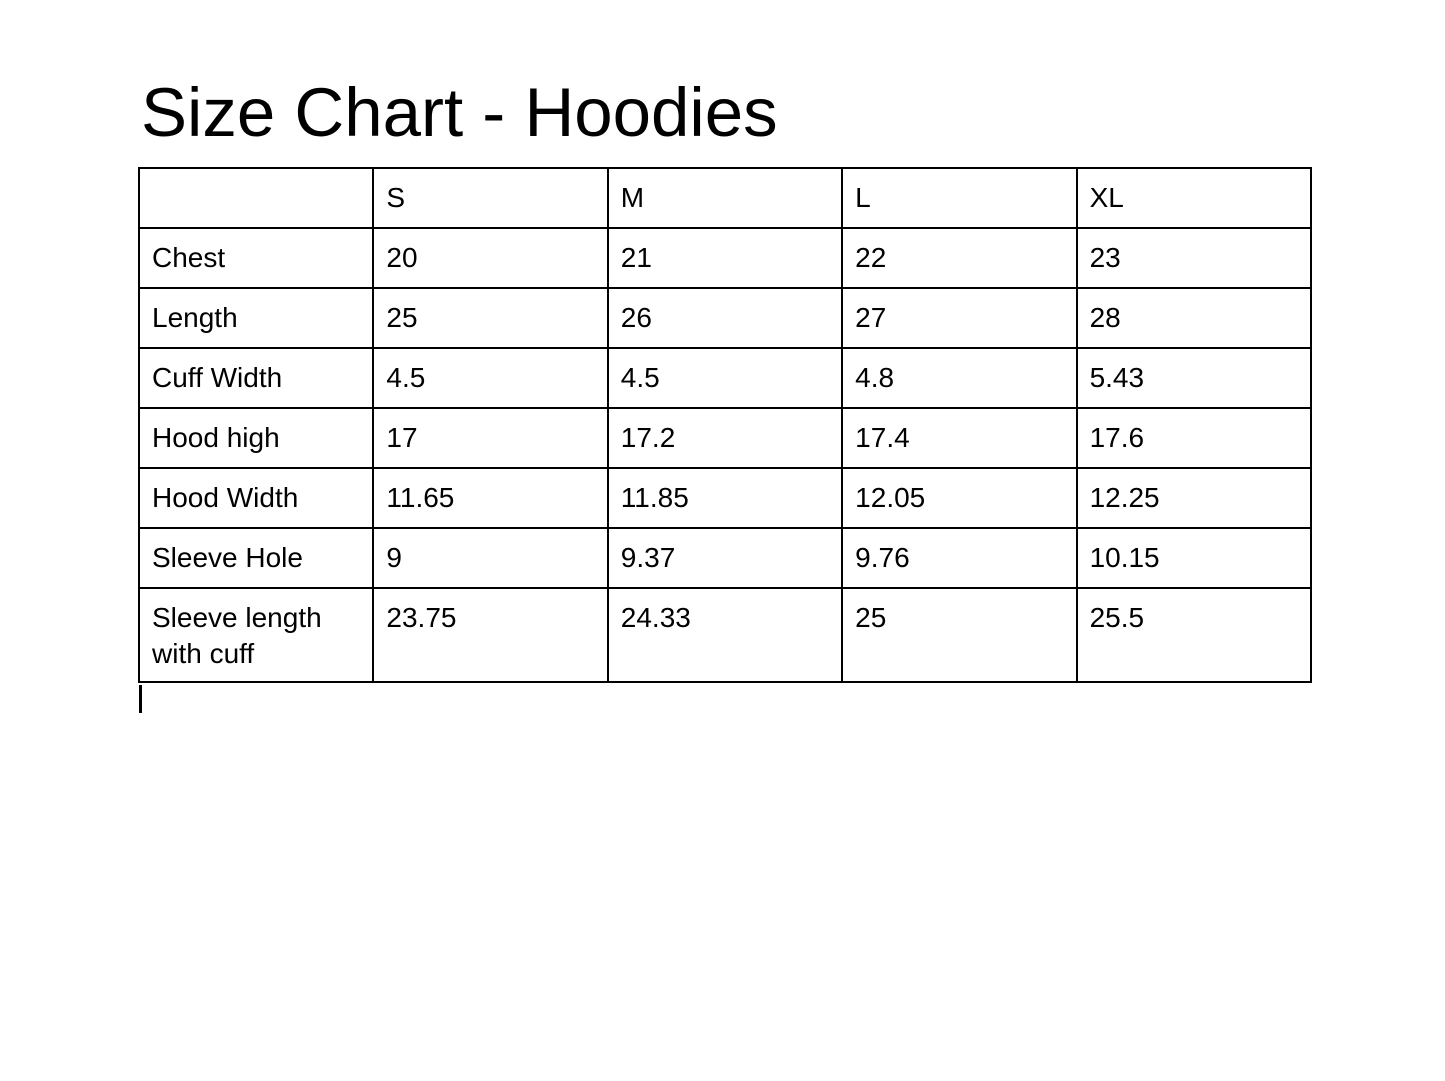  Describe the element at coordinates (140, 699) in the screenshot. I see `text-cursor-caret` at that location.